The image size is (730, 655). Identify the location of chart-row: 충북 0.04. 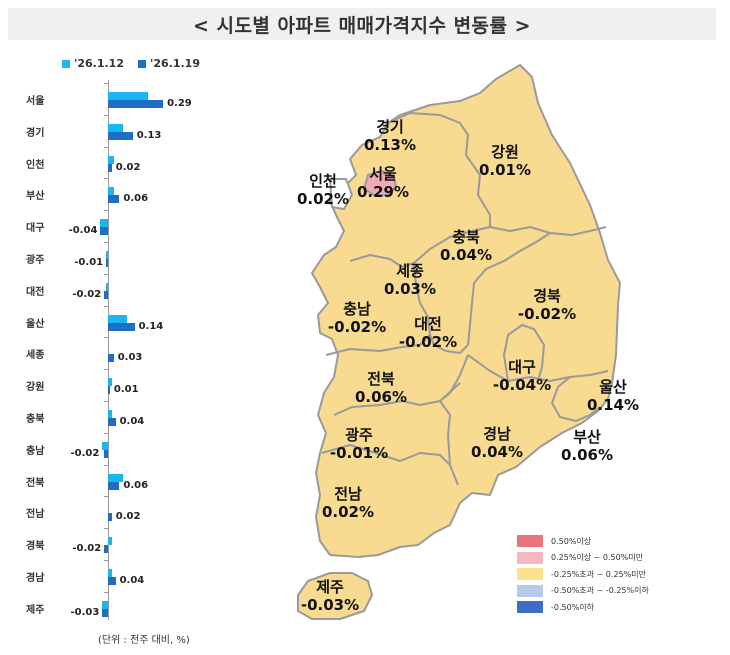
(120, 419).